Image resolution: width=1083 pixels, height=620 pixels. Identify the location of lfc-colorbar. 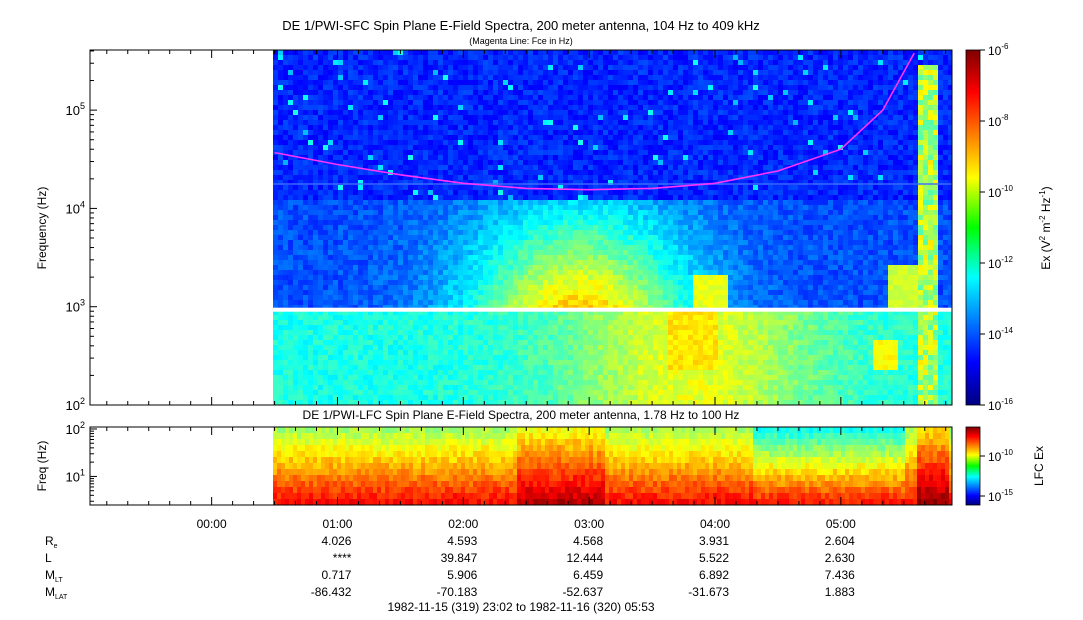
(973, 466).